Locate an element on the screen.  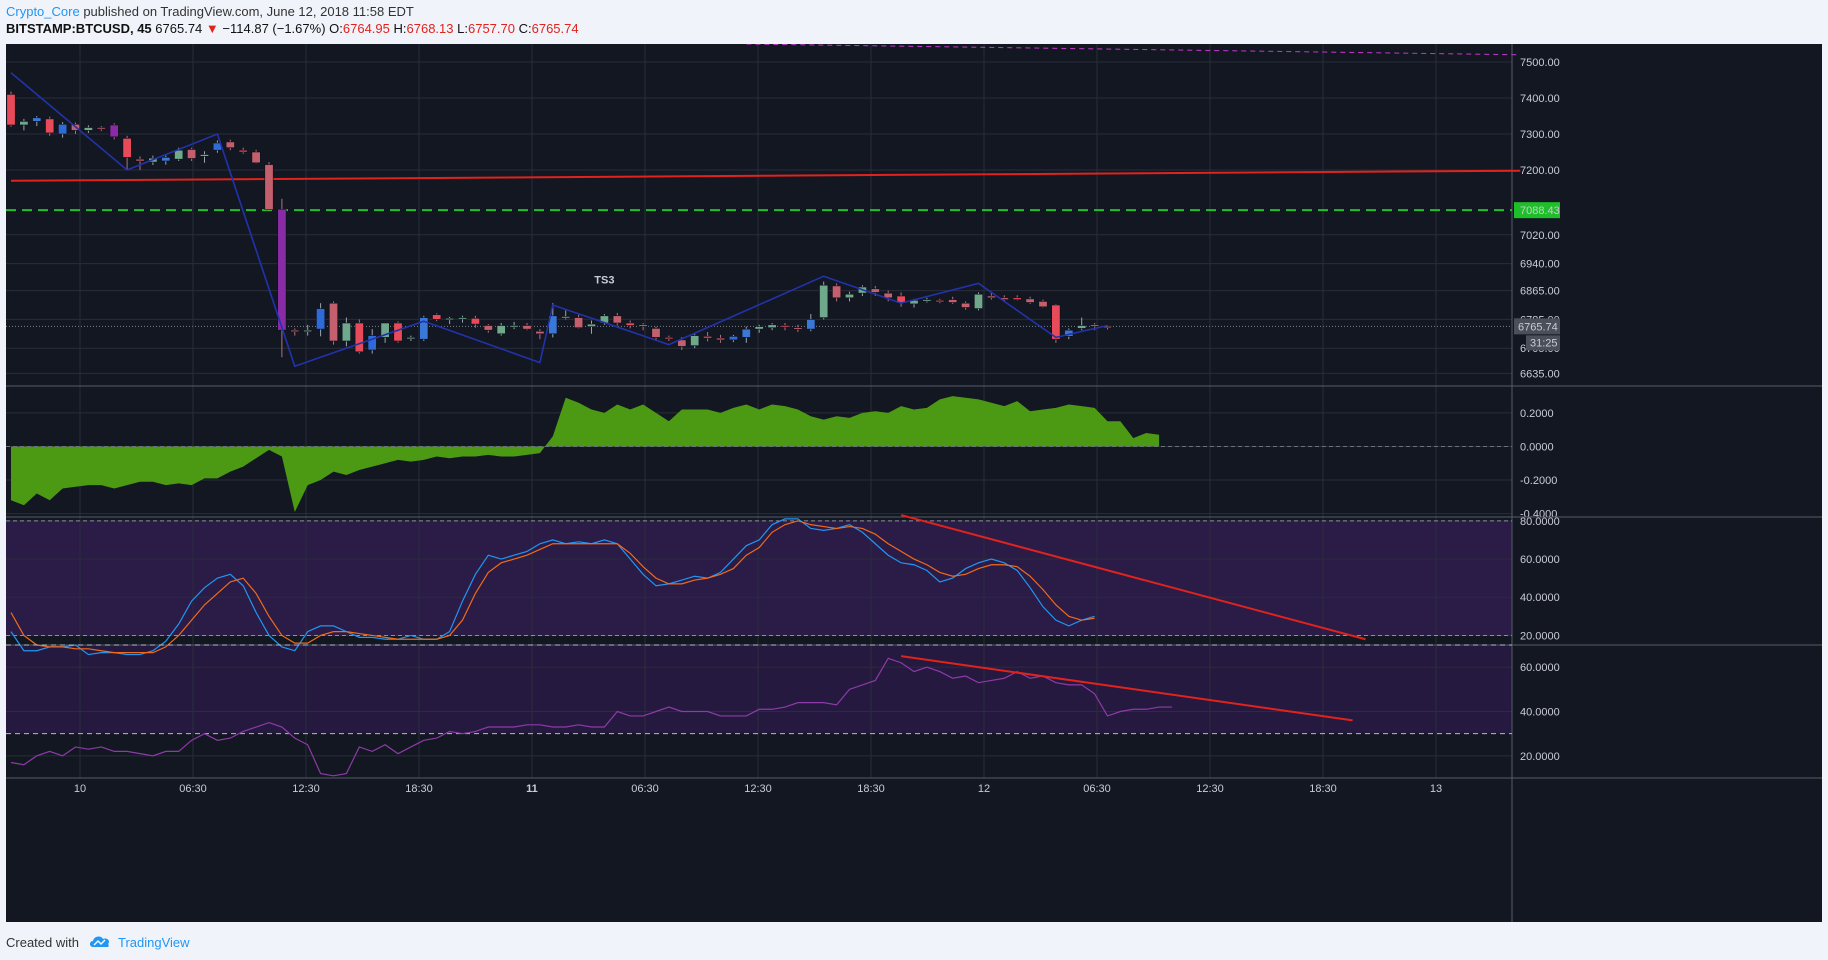
tradingview-link: TradingView is located at coordinates (154, 942).